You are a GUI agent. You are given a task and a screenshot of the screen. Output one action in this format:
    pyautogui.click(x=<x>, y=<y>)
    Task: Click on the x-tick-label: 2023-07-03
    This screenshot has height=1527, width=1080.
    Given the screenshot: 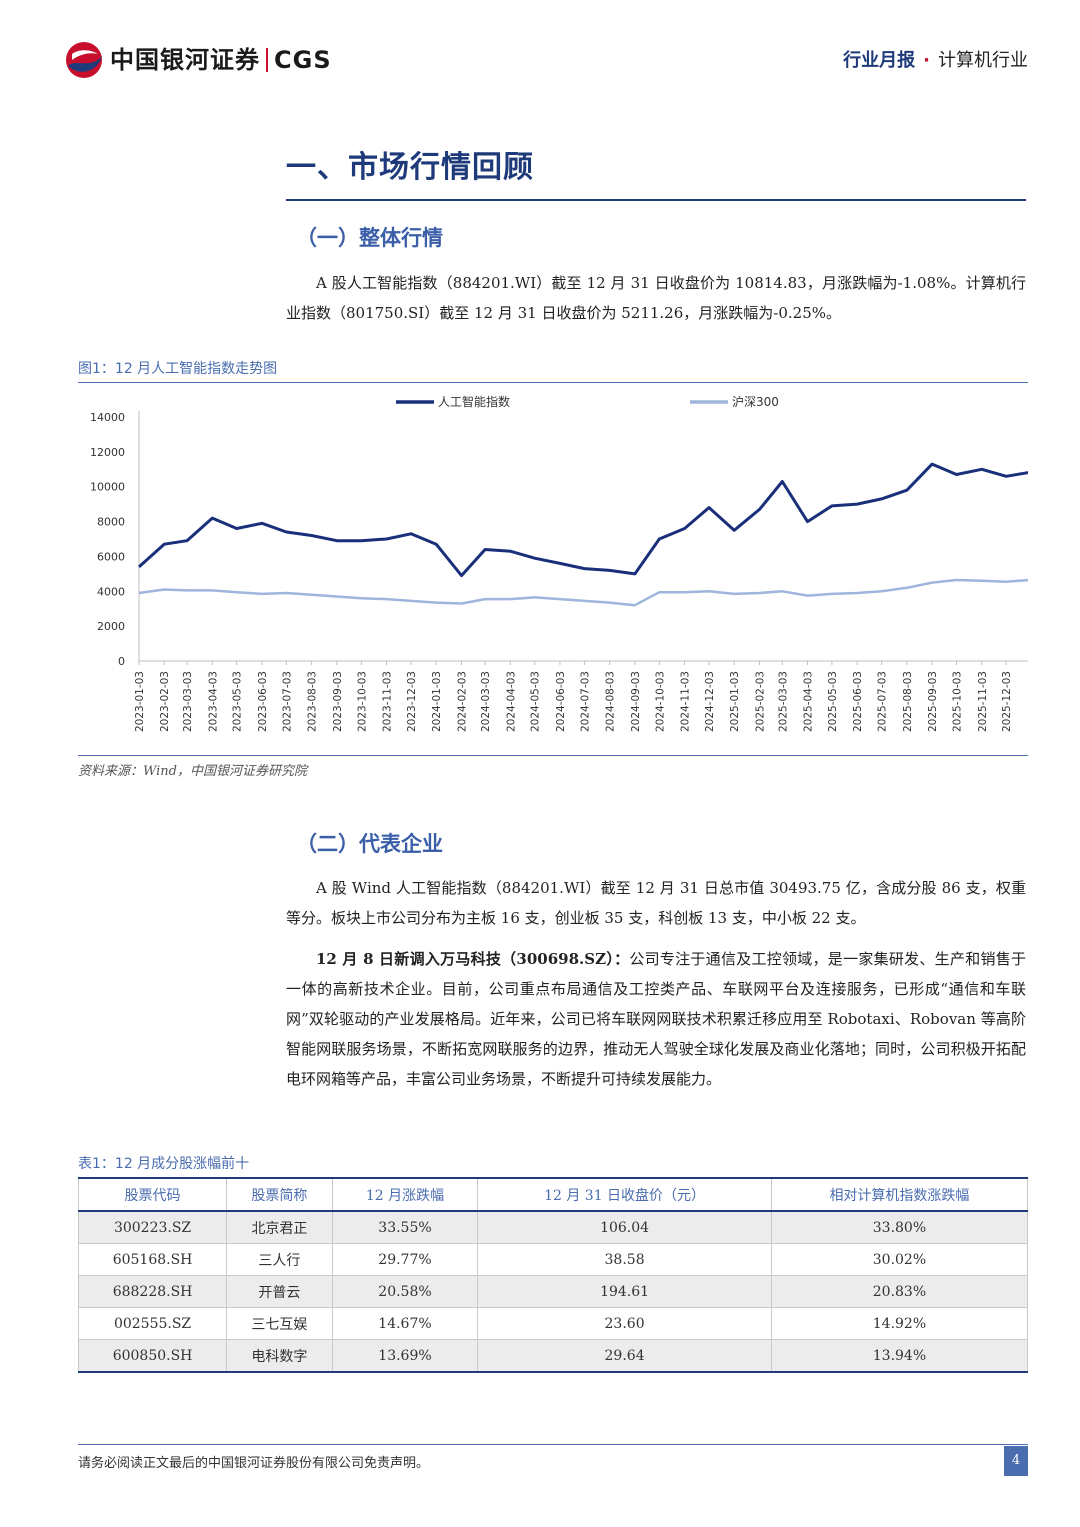 What is the action you would take?
    pyautogui.click(x=287, y=701)
    